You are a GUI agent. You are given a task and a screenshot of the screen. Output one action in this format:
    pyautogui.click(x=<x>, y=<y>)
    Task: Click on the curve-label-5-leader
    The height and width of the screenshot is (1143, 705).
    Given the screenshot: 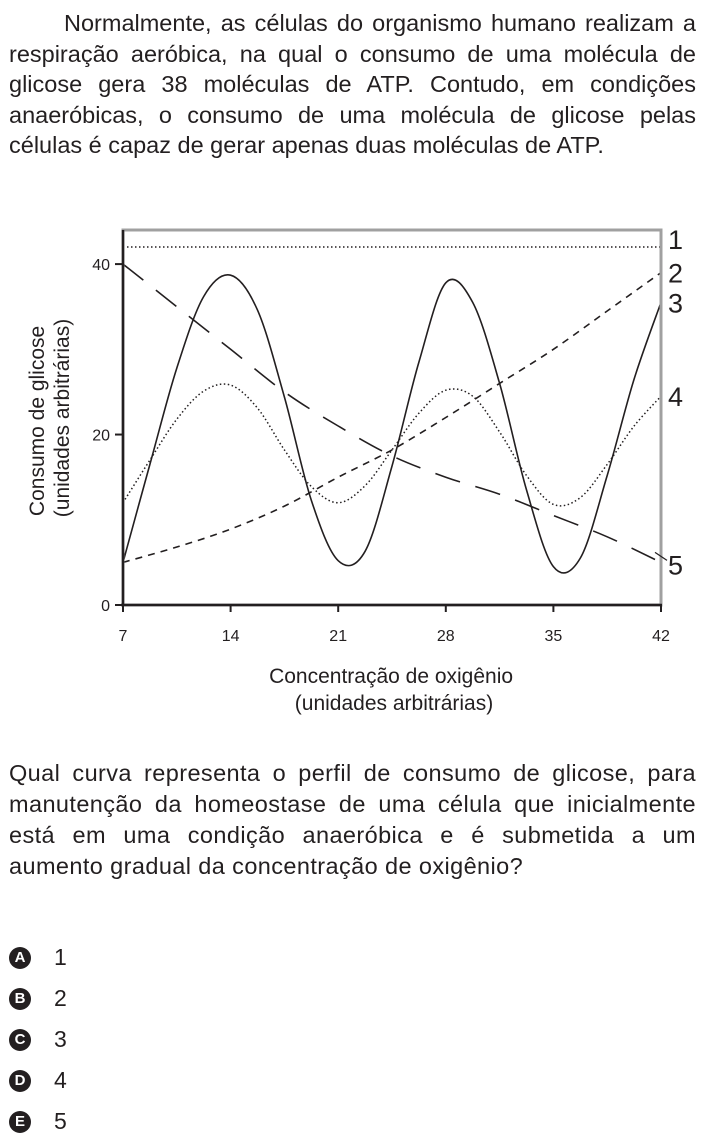 What is the action you would take?
    pyautogui.click(x=661, y=556)
    